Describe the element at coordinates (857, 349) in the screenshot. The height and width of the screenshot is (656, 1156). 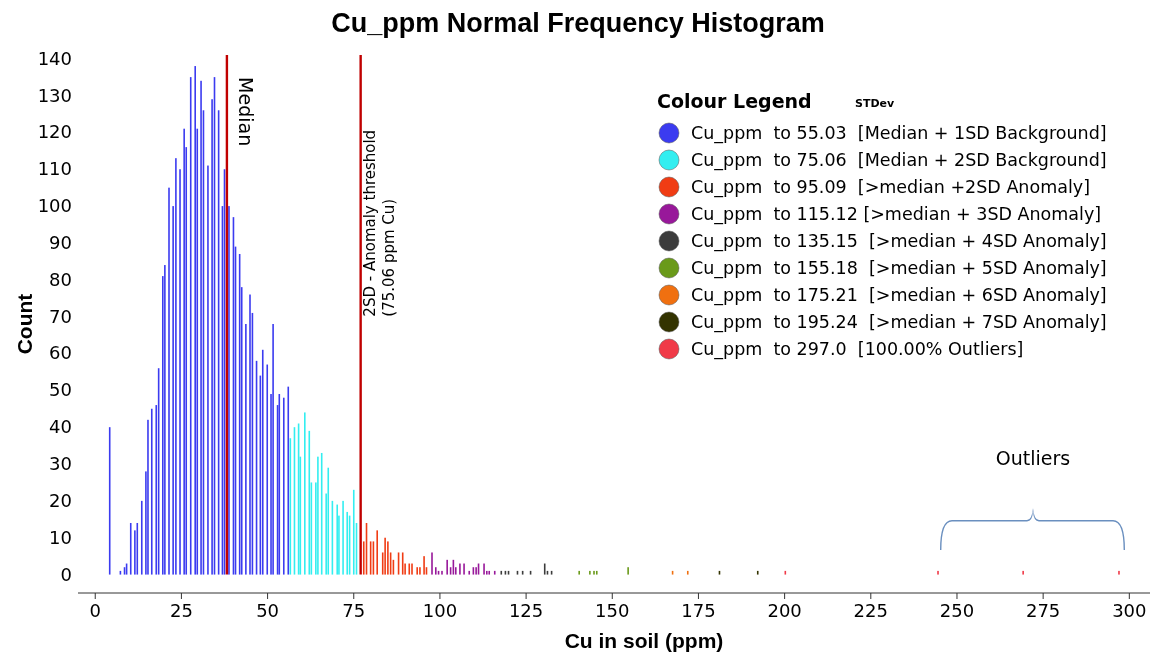
I see `legend-label: Cu_ppm to 297.0 [100.00% Outliers]` at that location.